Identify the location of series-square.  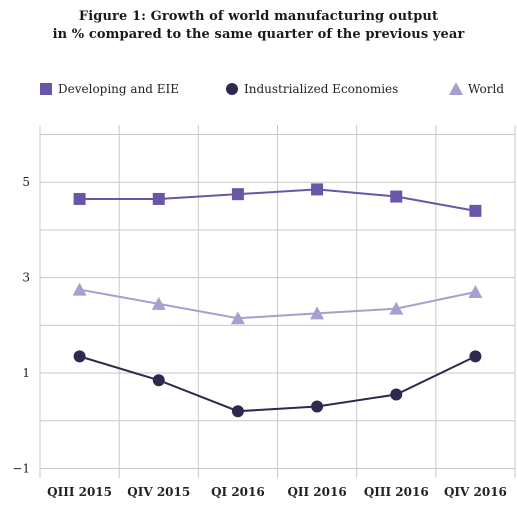
(277, 200).